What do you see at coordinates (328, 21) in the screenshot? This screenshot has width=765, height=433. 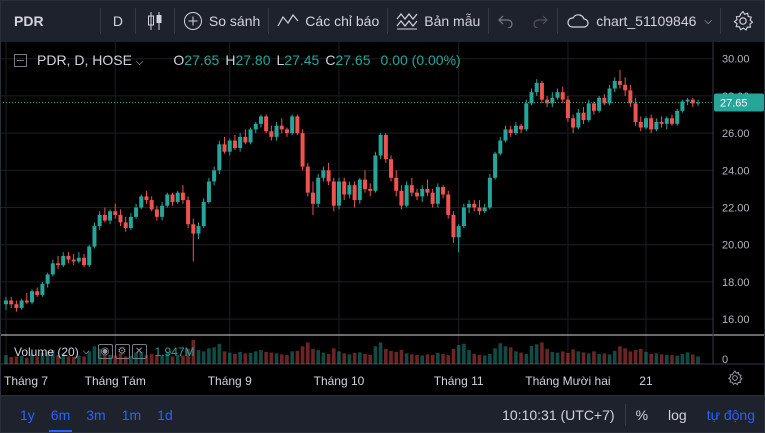 I see `indicators-button: Các chỉ báo` at bounding box center [328, 21].